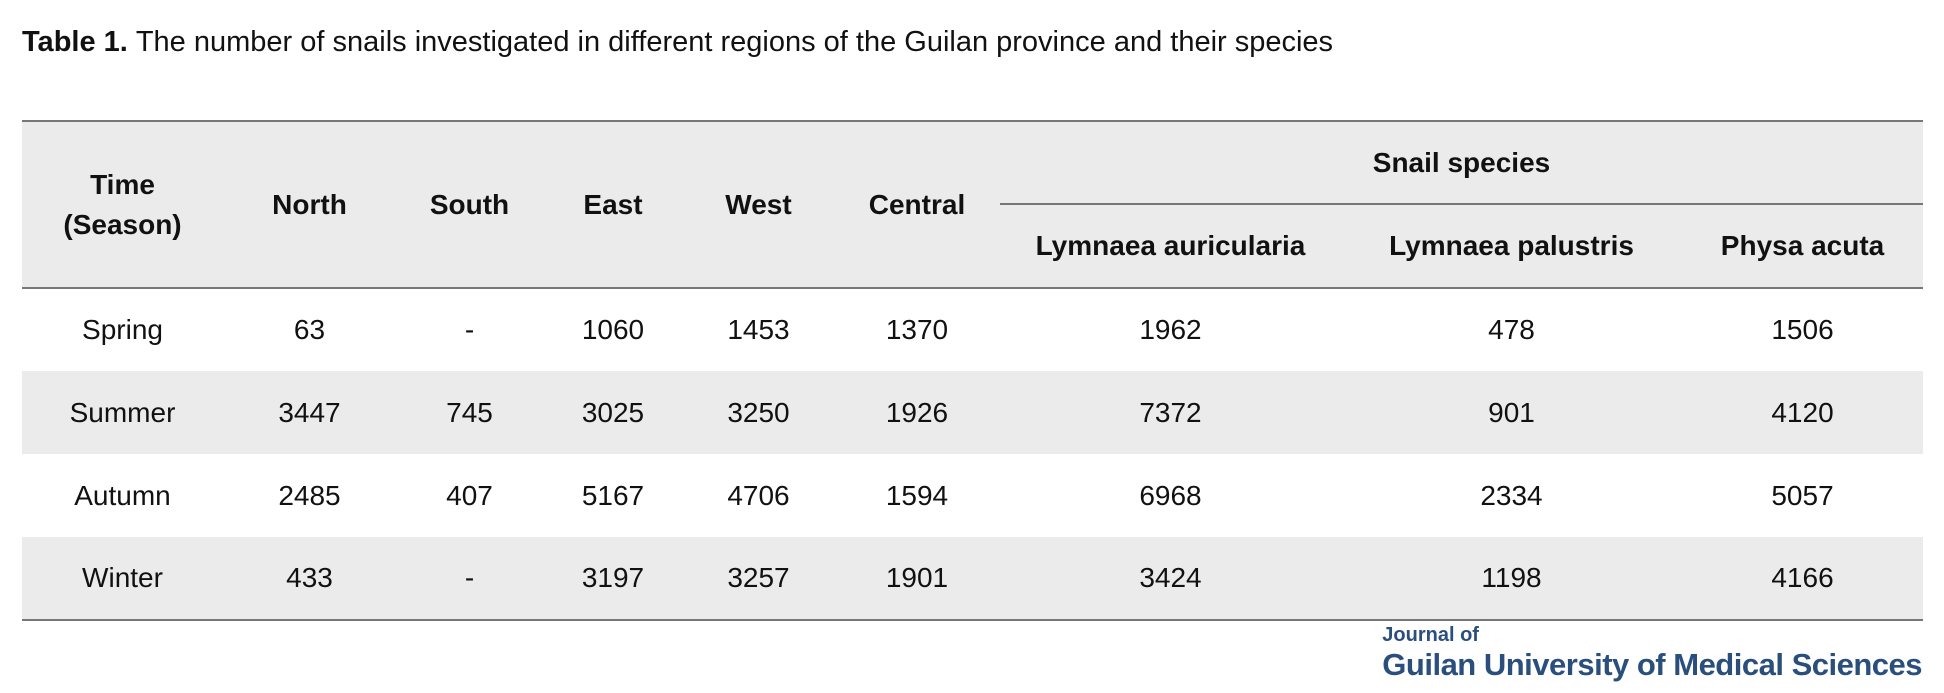 This screenshot has width=1944, height=693. What do you see at coordinates (1511, 495) in the screenshot?
I see `table-cell: 2334` at bounding box center [1511, 495].